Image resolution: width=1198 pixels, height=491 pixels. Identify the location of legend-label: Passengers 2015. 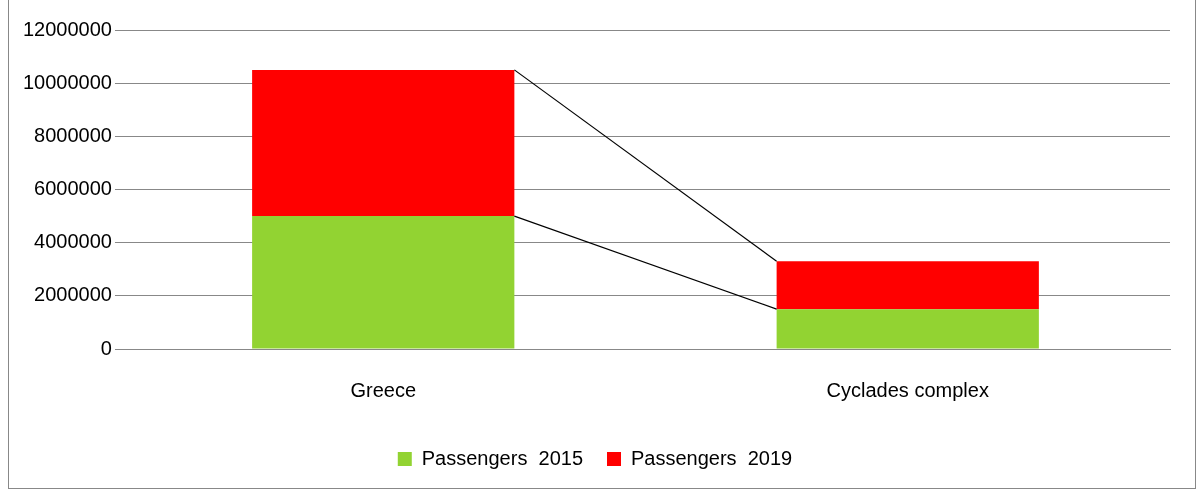
(502, 457).